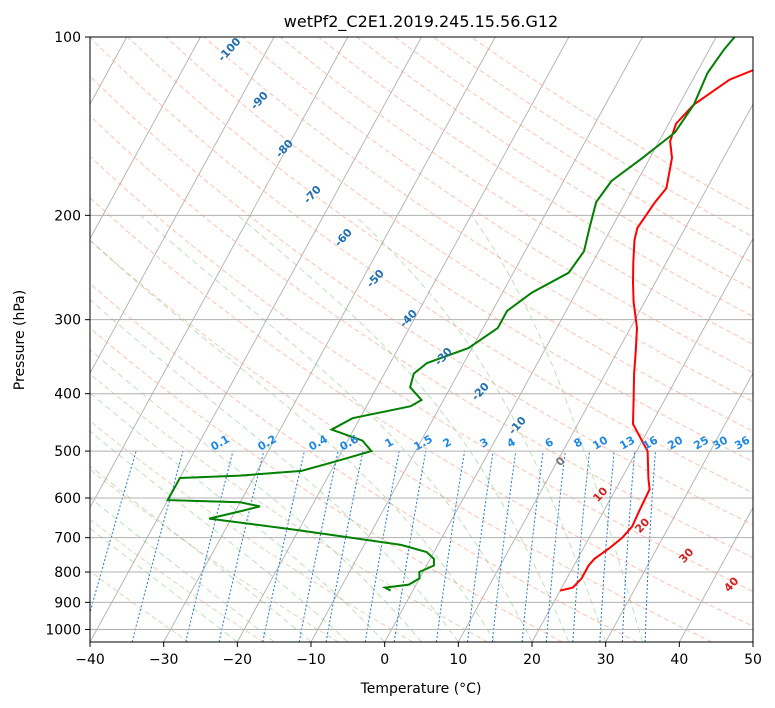 This screenshot has height=708, width=775. Describe the element at coordinates (164, 660) in the screenshot. I see `x-tick-label: −30` at that location.